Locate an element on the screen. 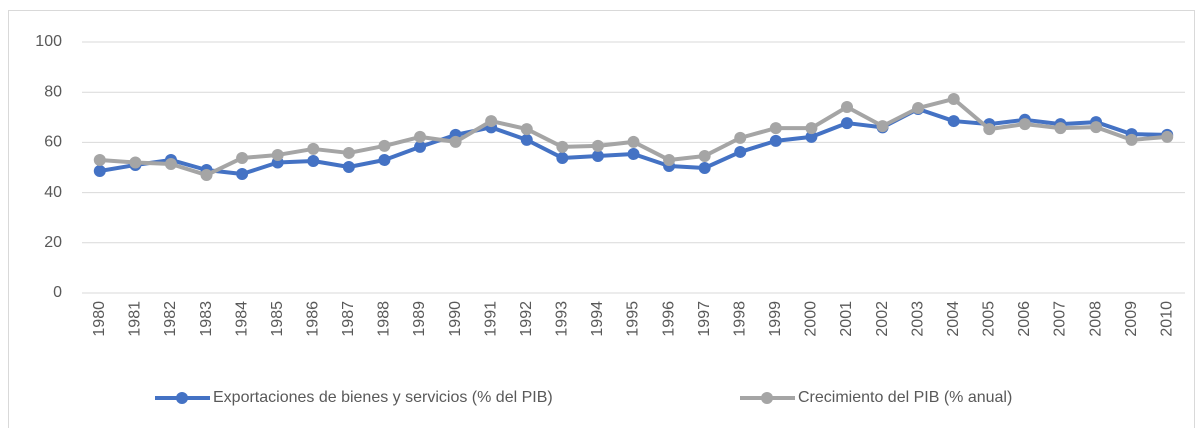 The height and width of the screenshot is (433, 1202). x-tick-label: 2009 is located at coordinates (1131, 319).